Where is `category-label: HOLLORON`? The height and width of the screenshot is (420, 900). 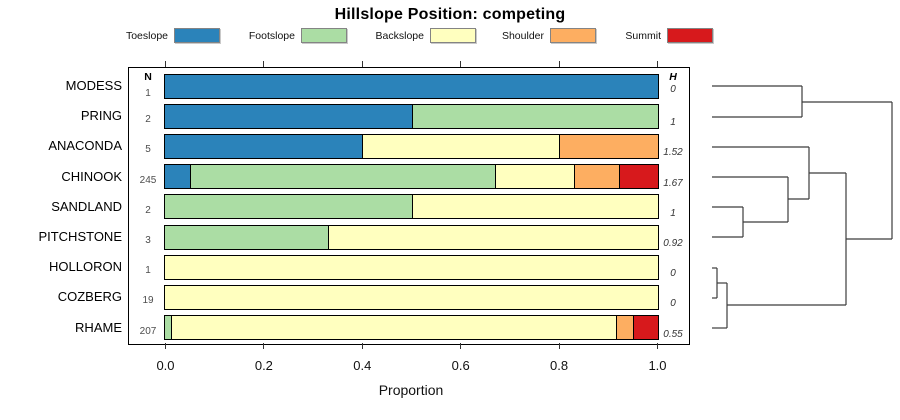
category-label: HOLLORON is located at coordinates (85, 267).